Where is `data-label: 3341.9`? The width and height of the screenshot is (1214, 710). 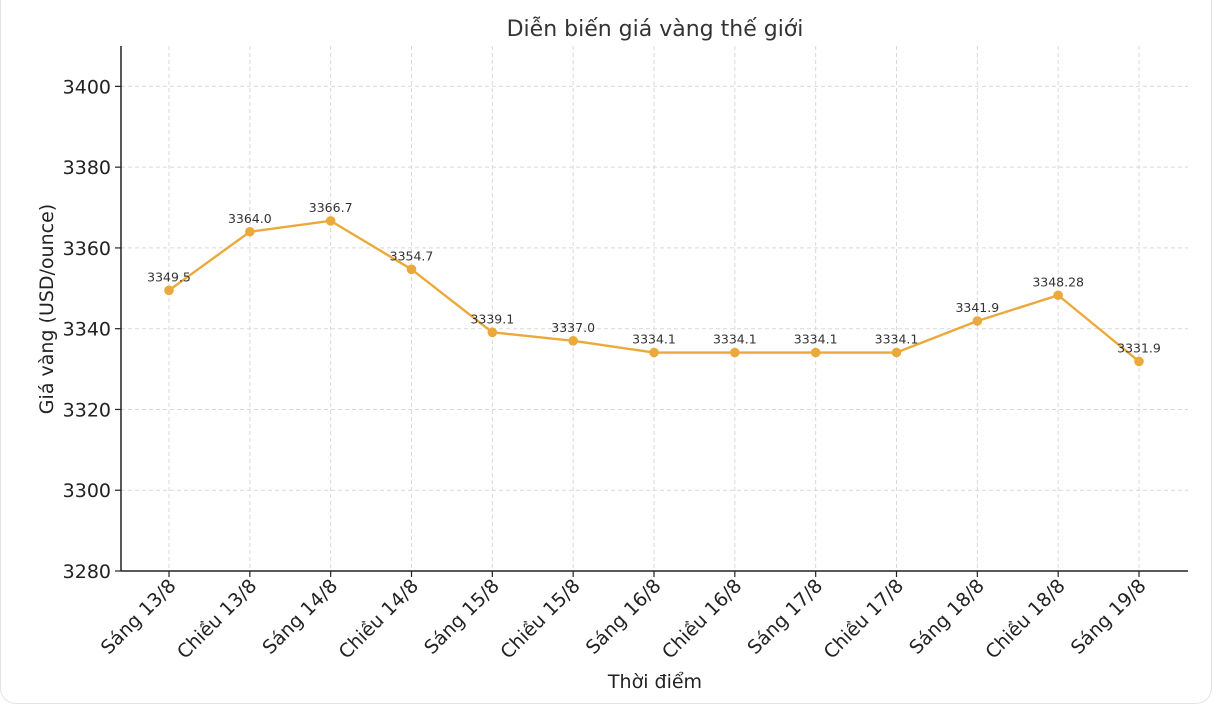 data-label: 3341.9 is located at coordinates (977, 307).